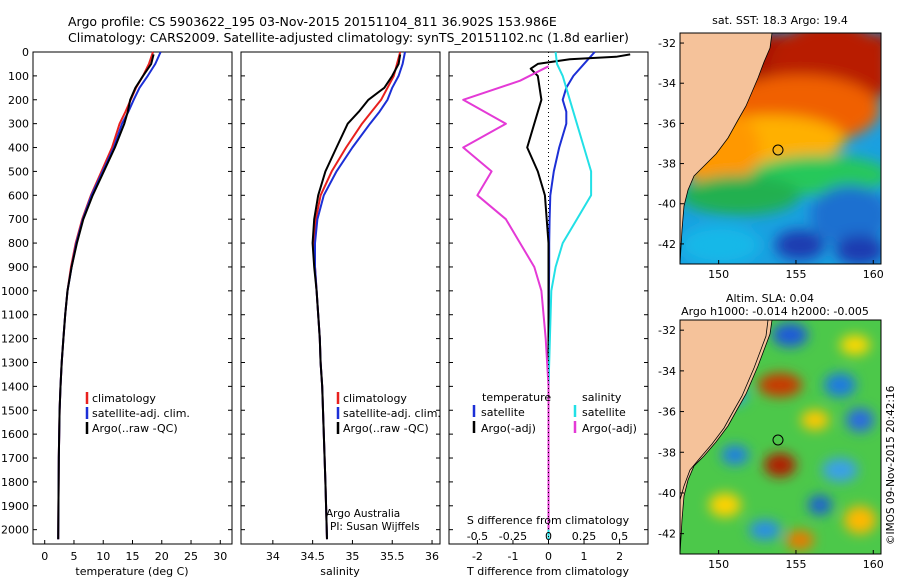 This screenshot has height=580, width=900. I want to click on depth-tick-label: 1500, so click(15, 410).